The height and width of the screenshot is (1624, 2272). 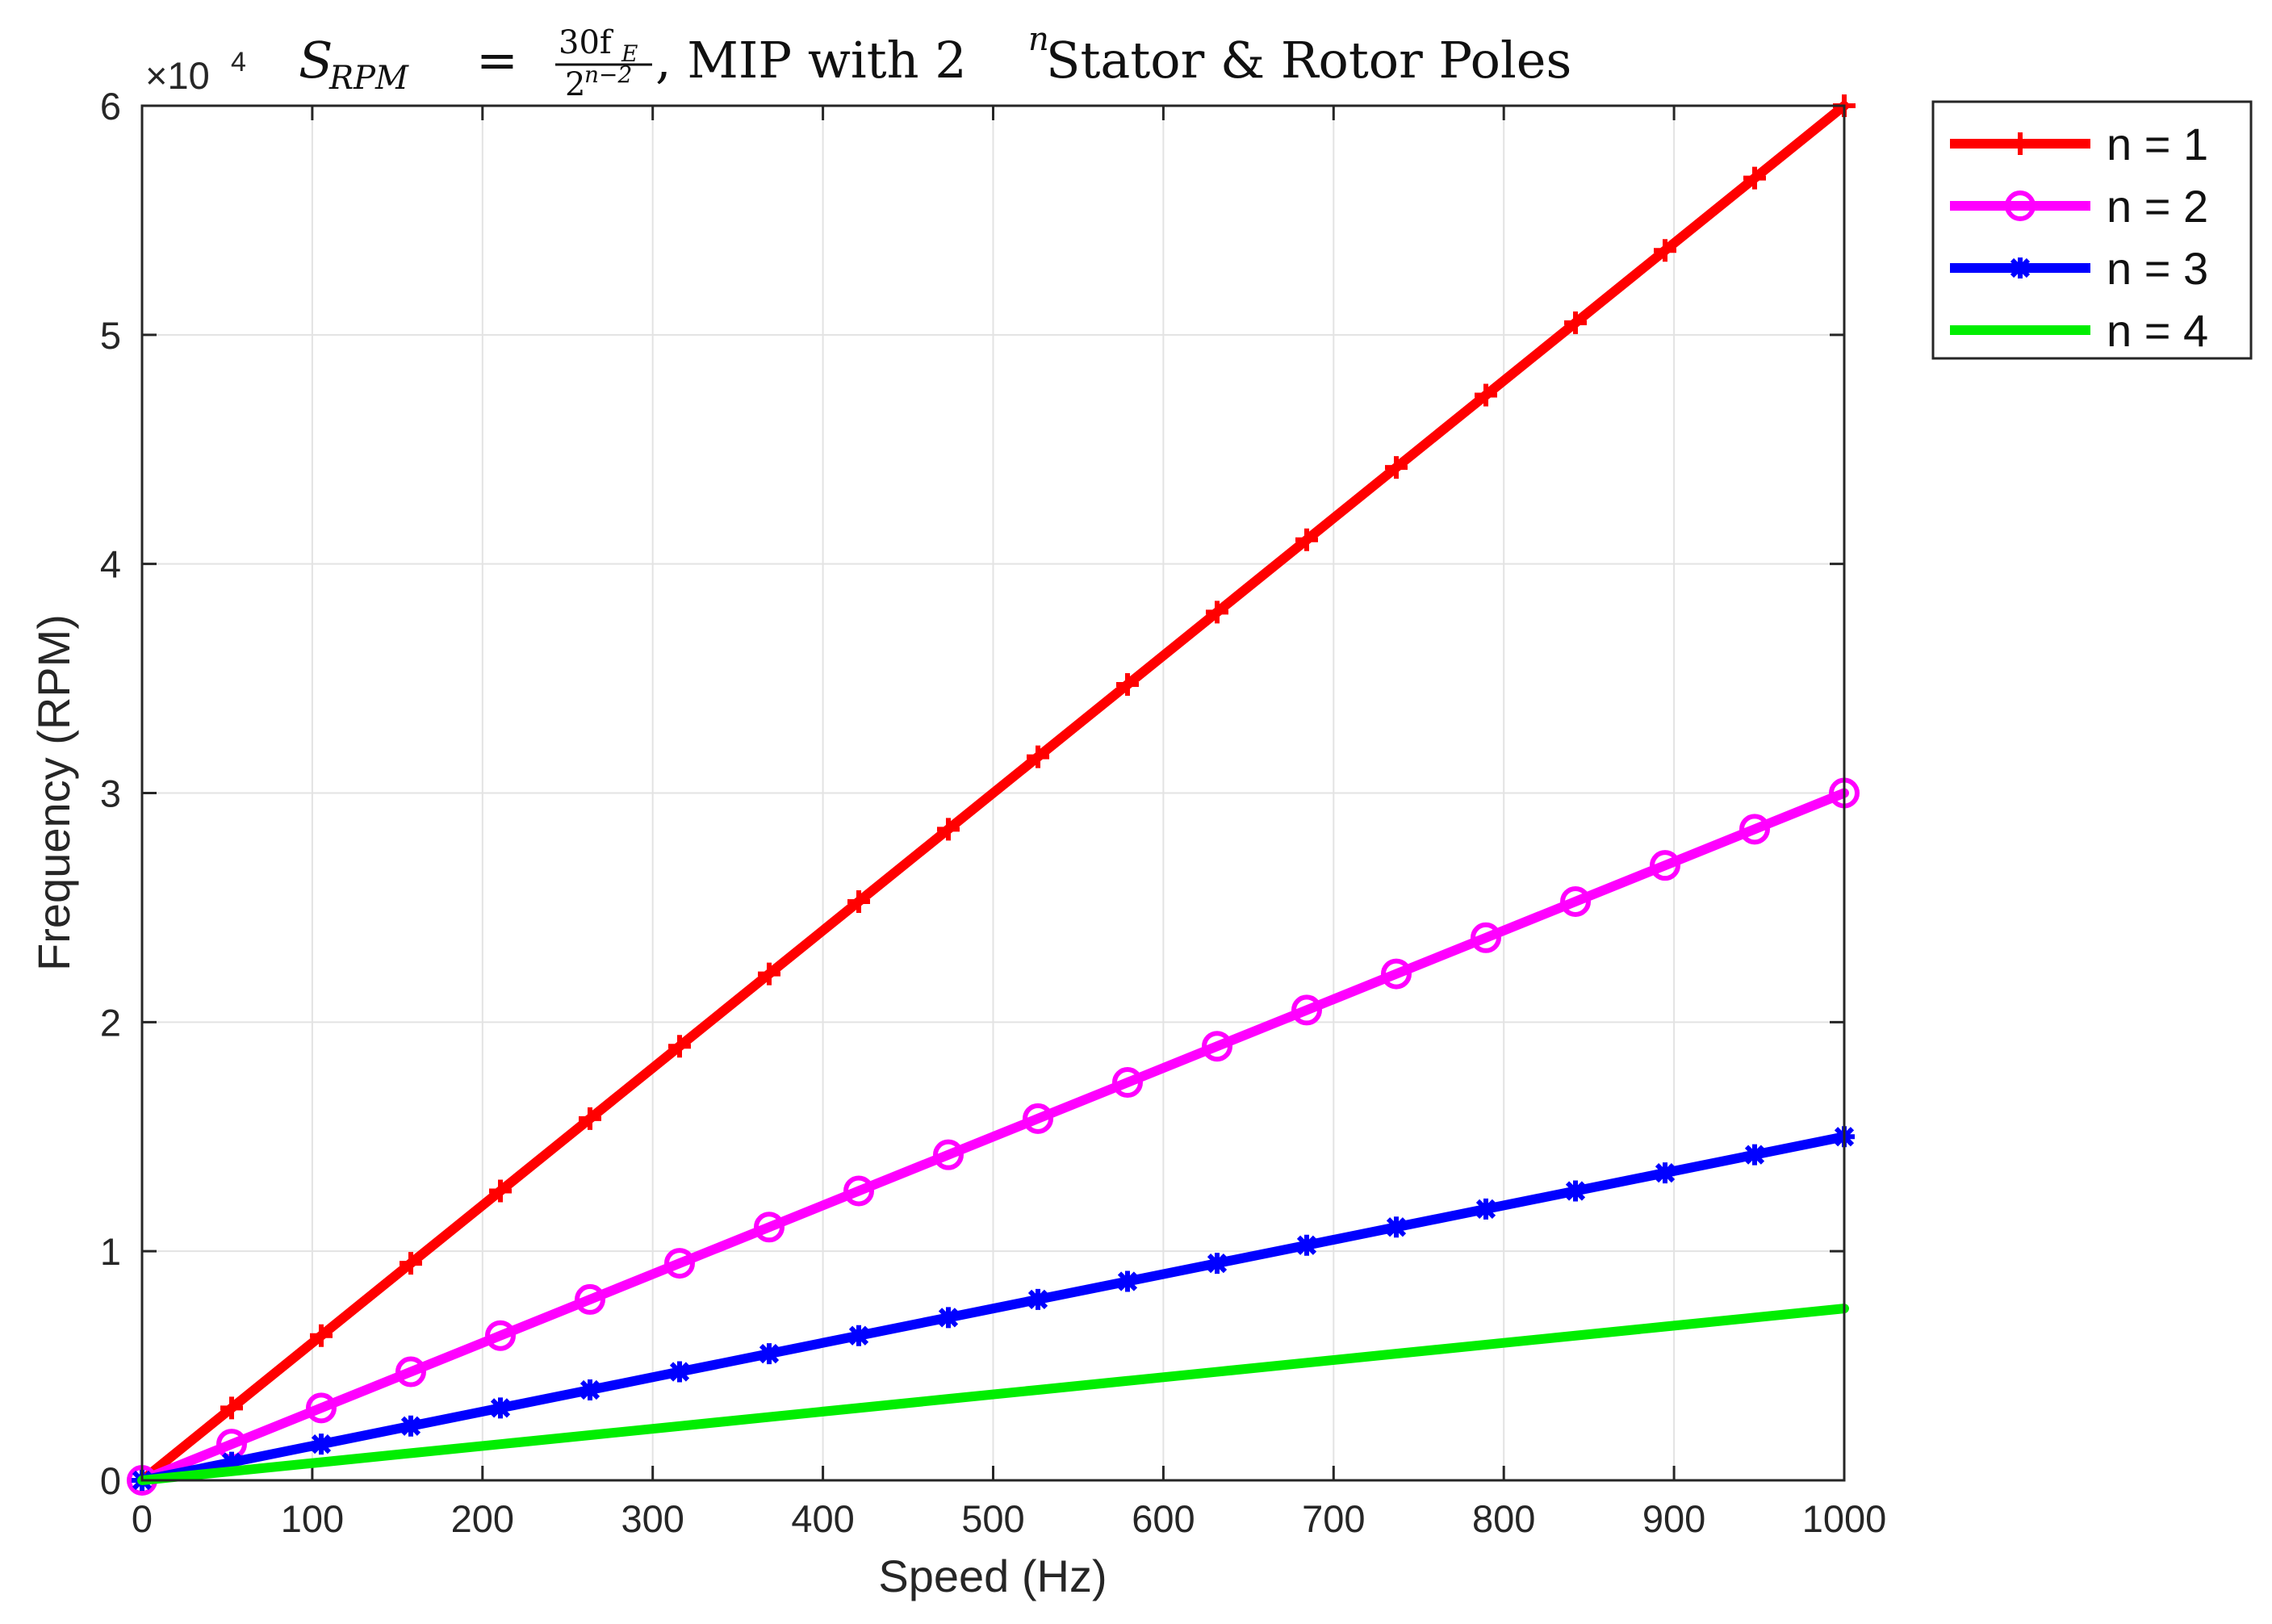 I want to click on title-rest-superscript: n, so click(x=1039, y=39).